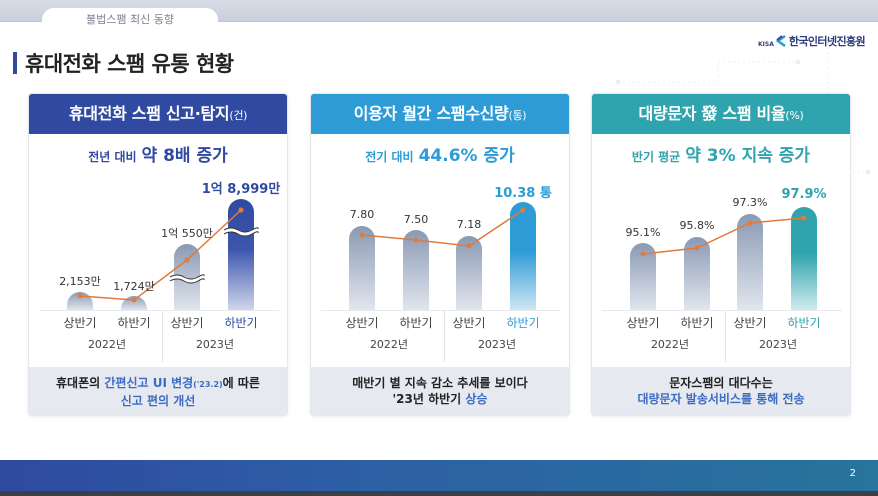 The height and width of the screenshot is (496, 878). Describe the element at coordinates (439, 493) in the screenshot. I see `footer-edge` at that location.